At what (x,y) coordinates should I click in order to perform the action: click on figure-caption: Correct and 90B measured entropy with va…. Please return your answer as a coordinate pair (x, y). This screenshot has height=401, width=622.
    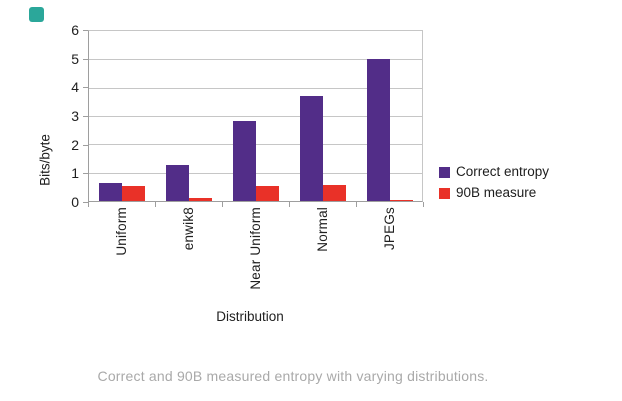
    Looking at the image, I should click on (293, 376).